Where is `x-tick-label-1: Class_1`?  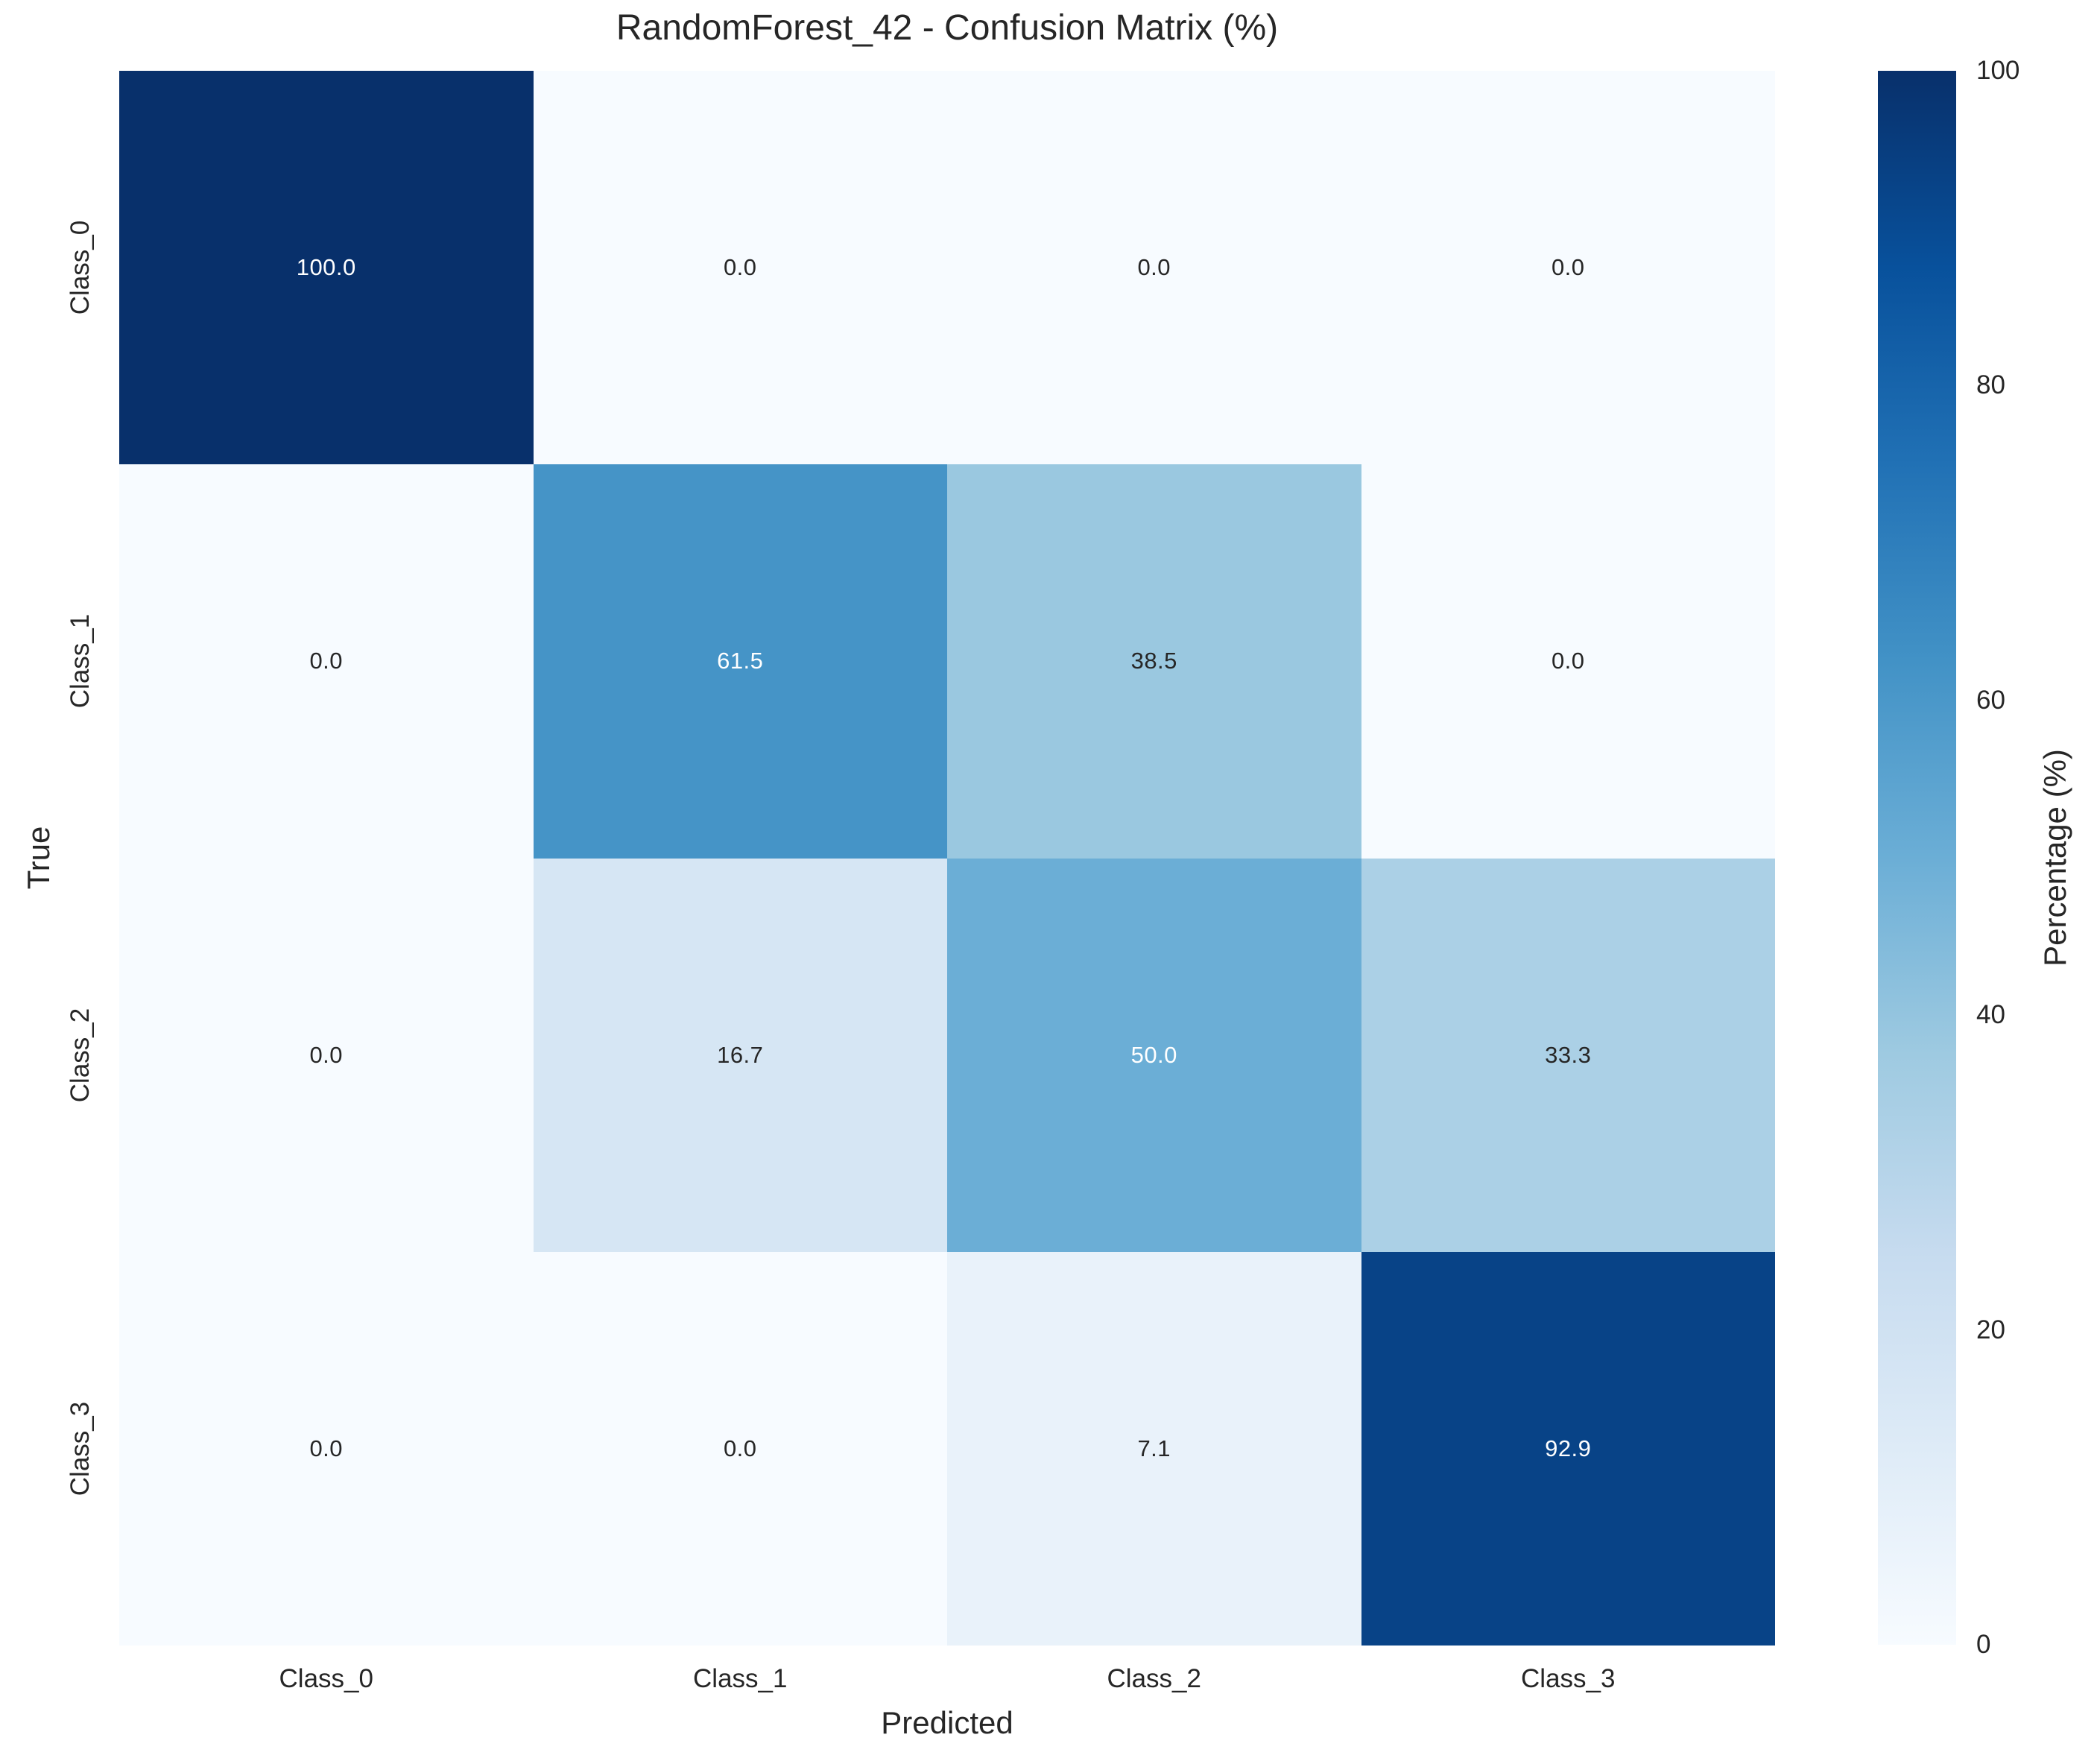 x-tick-label-1: Class_1 is located at coordinates (740, 1678).